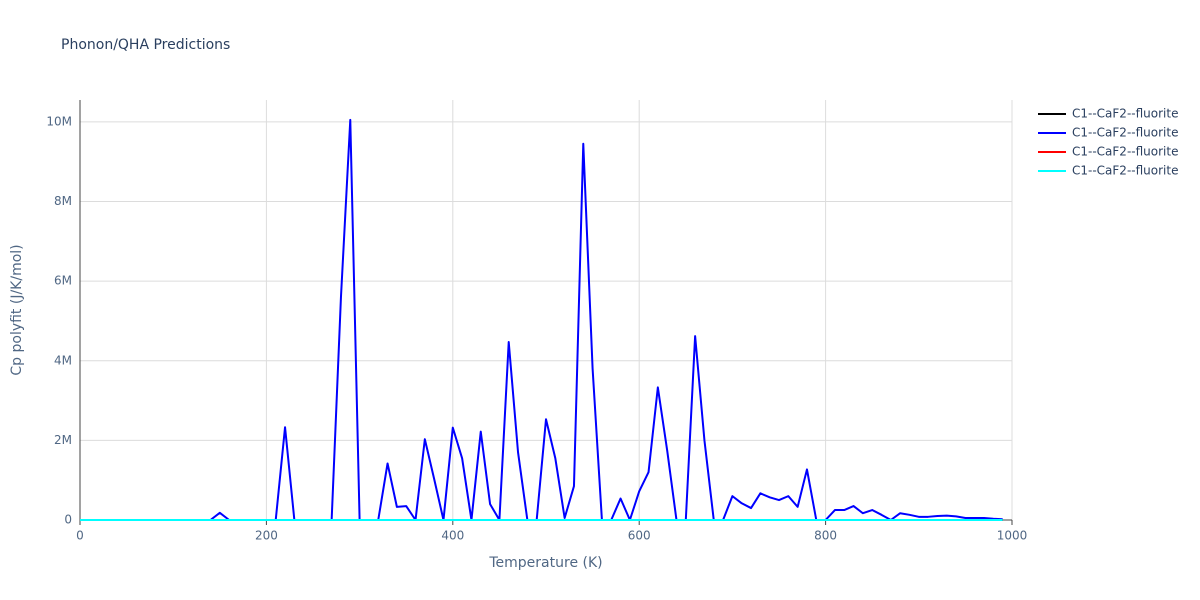  I want to click on y-tick-label: 10M, so click(59, 121).